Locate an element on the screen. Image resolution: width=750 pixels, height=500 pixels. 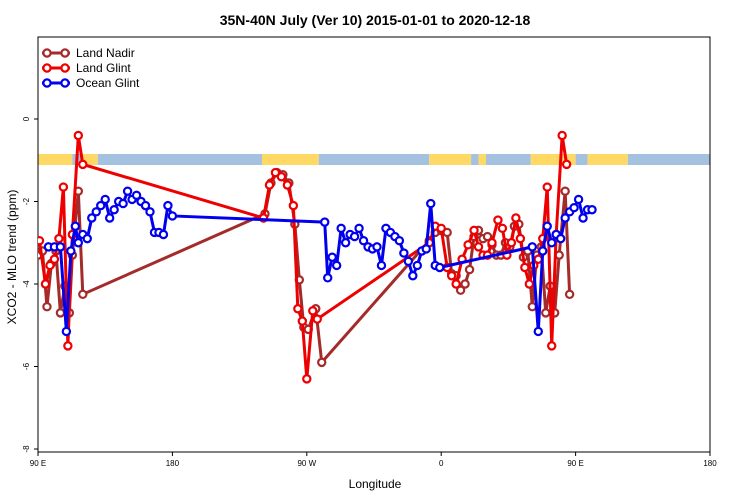
x-tick-label: 90 W is located at coordinates (306, 463).